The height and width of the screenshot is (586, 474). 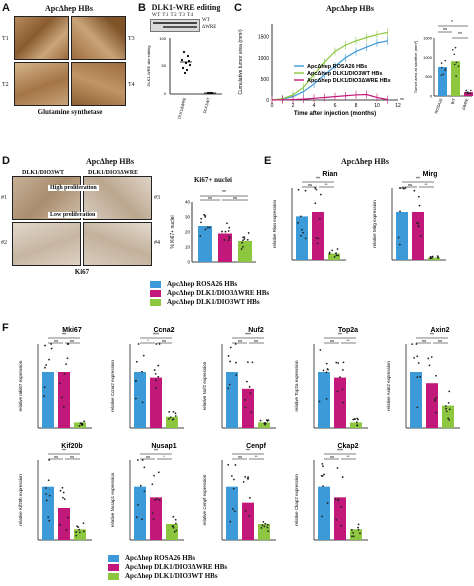 What do you see at coordinates (157, 243) in the screenshot?
I see `sublabel-4: #4` at bounding box center [157, 243].